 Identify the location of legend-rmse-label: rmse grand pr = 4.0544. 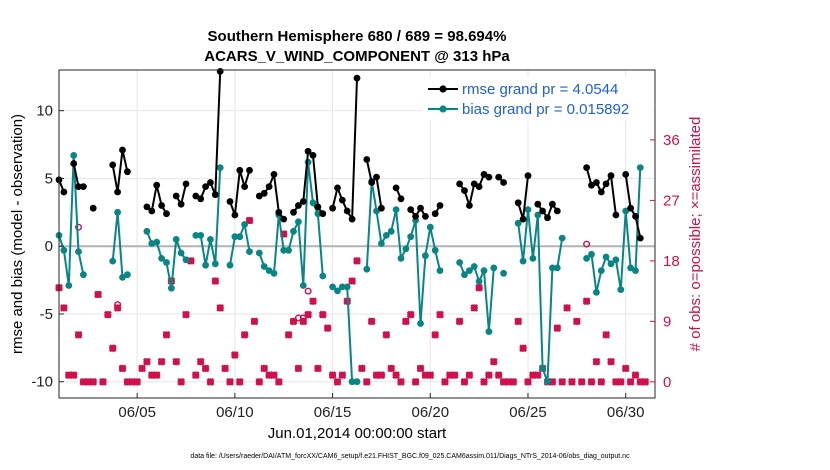
(540, 89).